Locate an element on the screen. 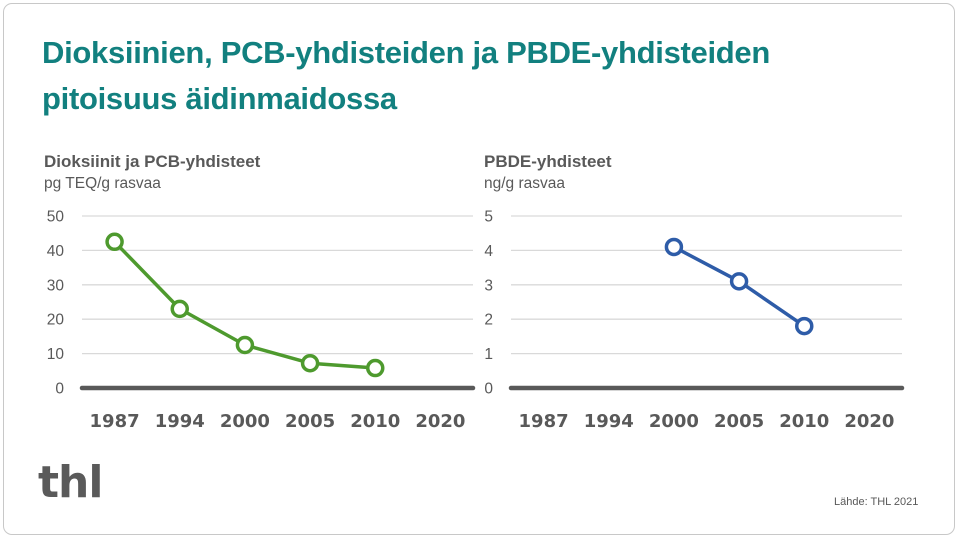 This screenshot has height=540, width=960. thl-logo: thl is located at coordinates (70, 482).